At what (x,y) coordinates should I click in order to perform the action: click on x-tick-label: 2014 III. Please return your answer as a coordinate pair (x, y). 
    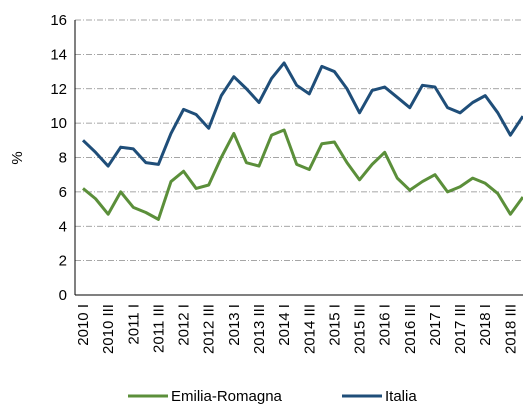
    Looking at the image, I should click on (309, 329).